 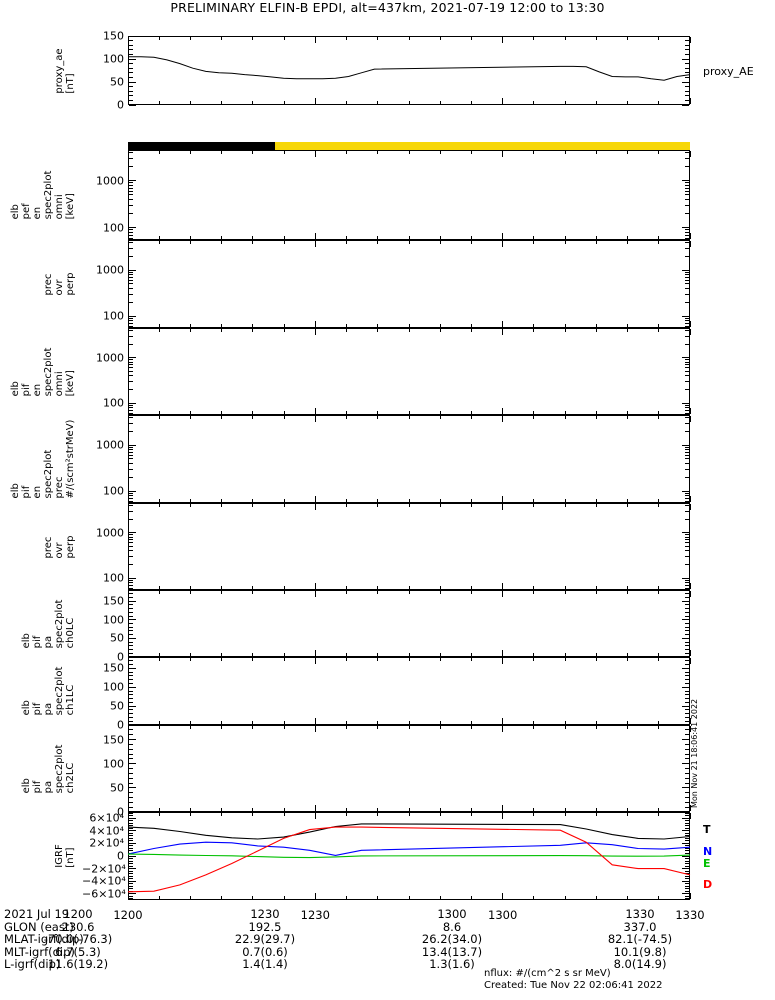 I want to click on panel-proxy-ae, so click(x=409, y=70).